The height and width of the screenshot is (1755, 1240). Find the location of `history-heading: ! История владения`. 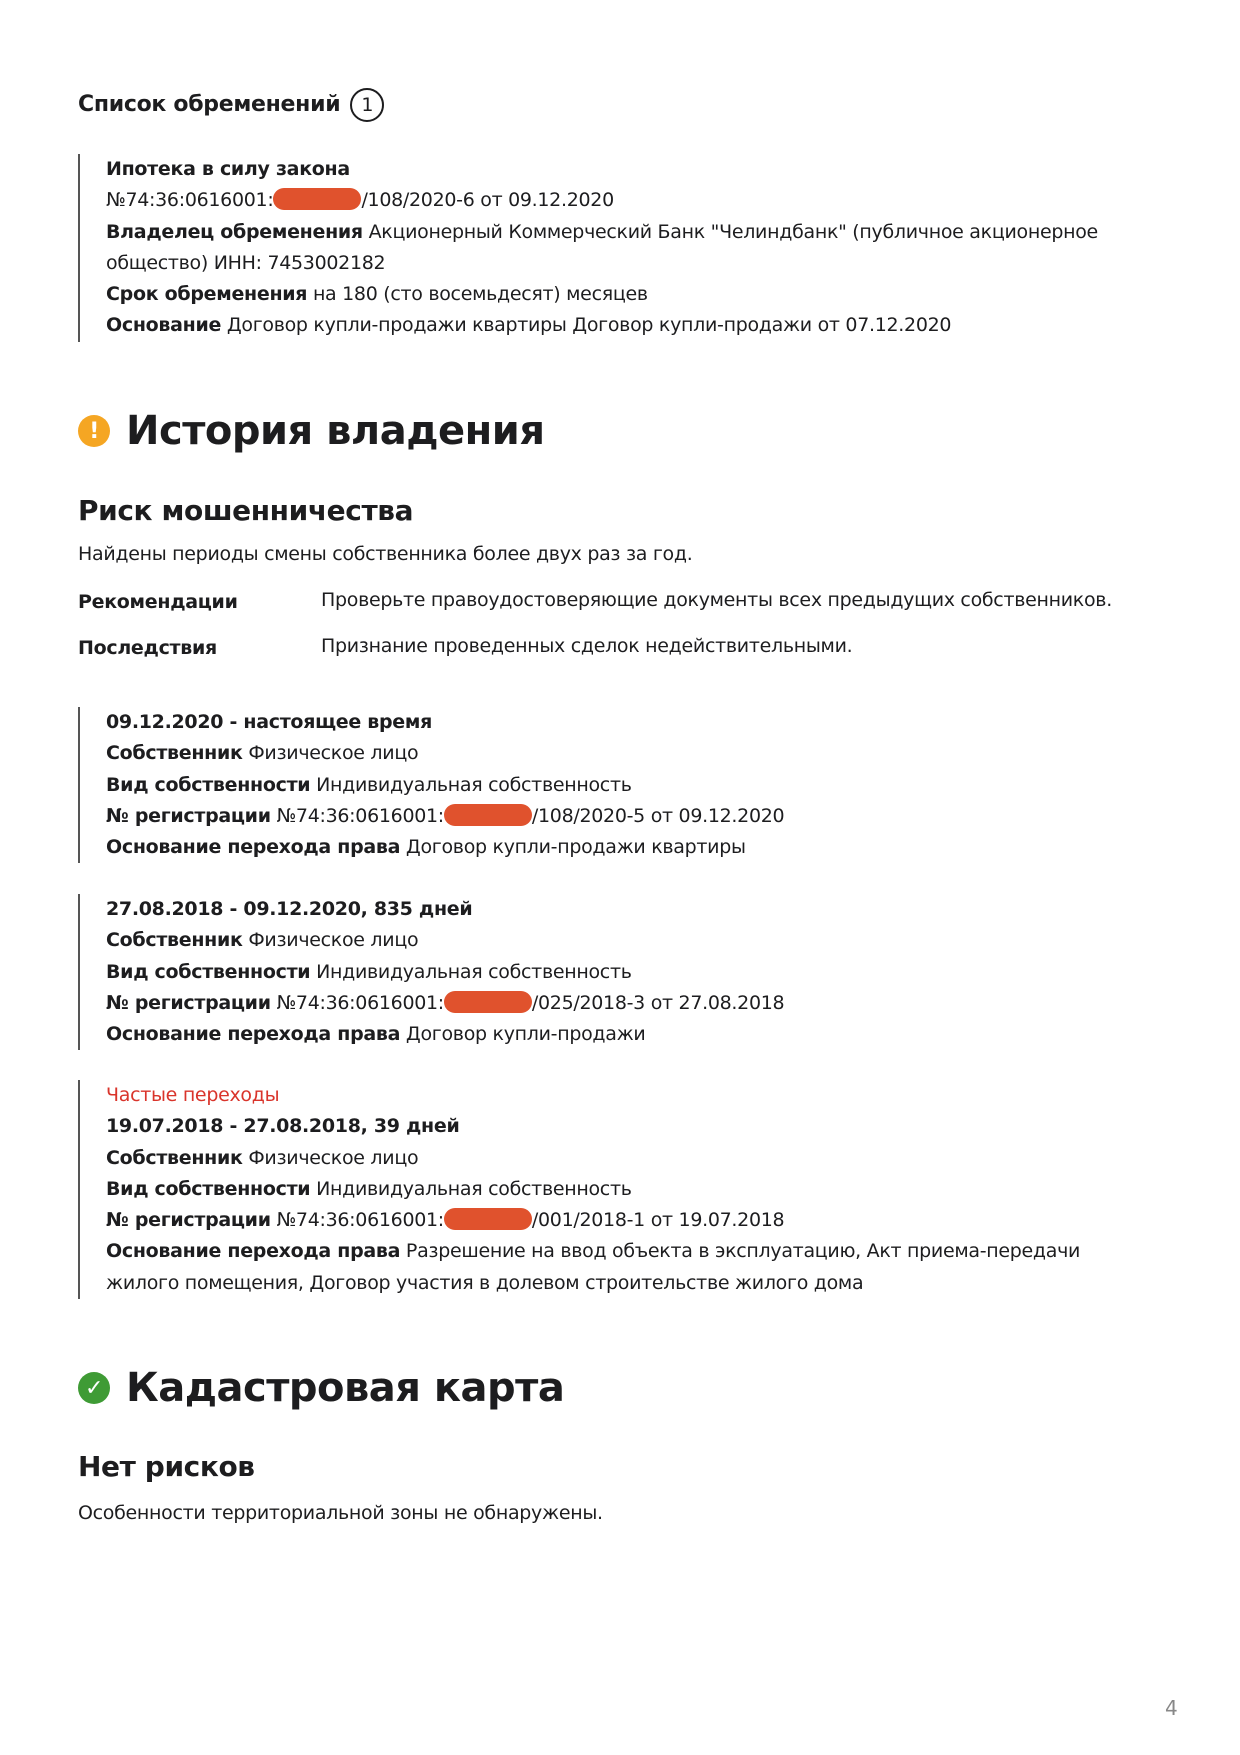

history-heading: ! История владения is located at coordinates (311, 431).